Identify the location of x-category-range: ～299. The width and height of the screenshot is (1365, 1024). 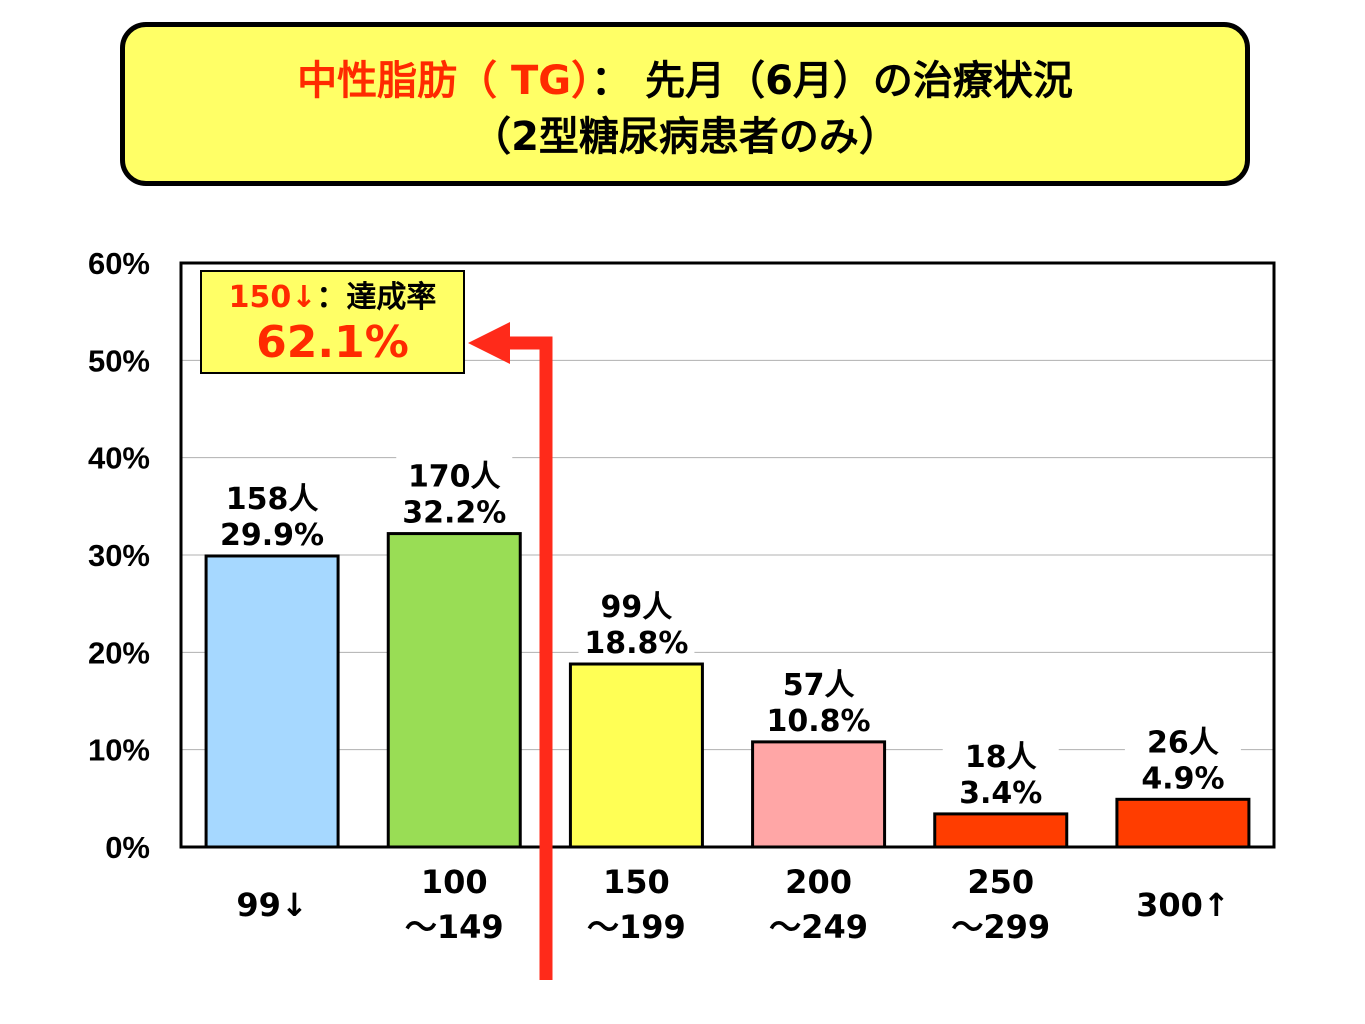
(1000, 927).